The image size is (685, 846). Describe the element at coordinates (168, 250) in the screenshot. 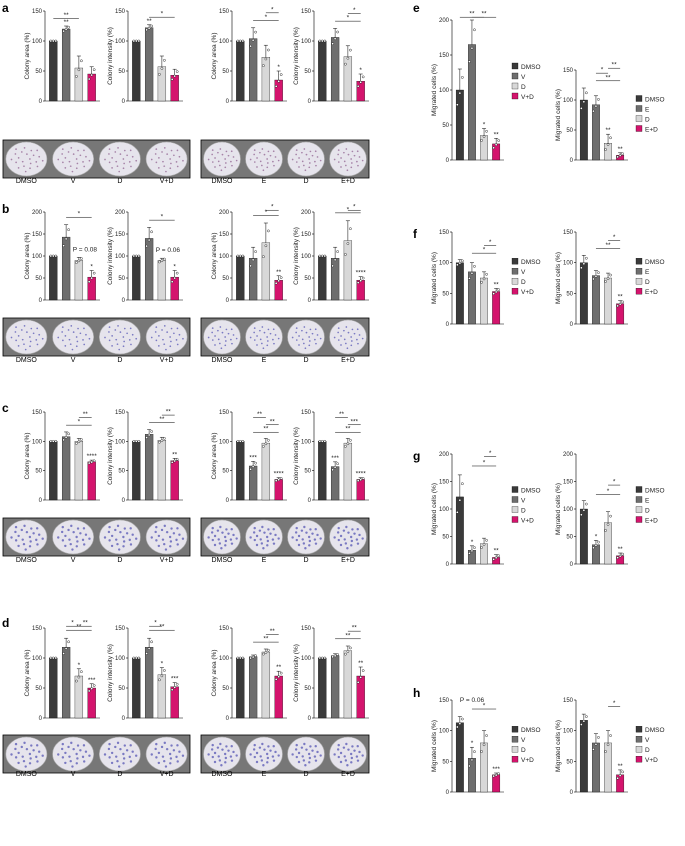

I see `p-value-note: P = 0.06` at that location.